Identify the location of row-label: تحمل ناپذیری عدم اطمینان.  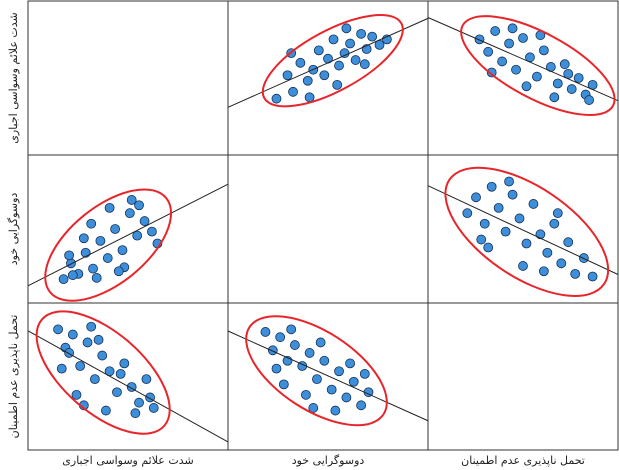
(13, 377).